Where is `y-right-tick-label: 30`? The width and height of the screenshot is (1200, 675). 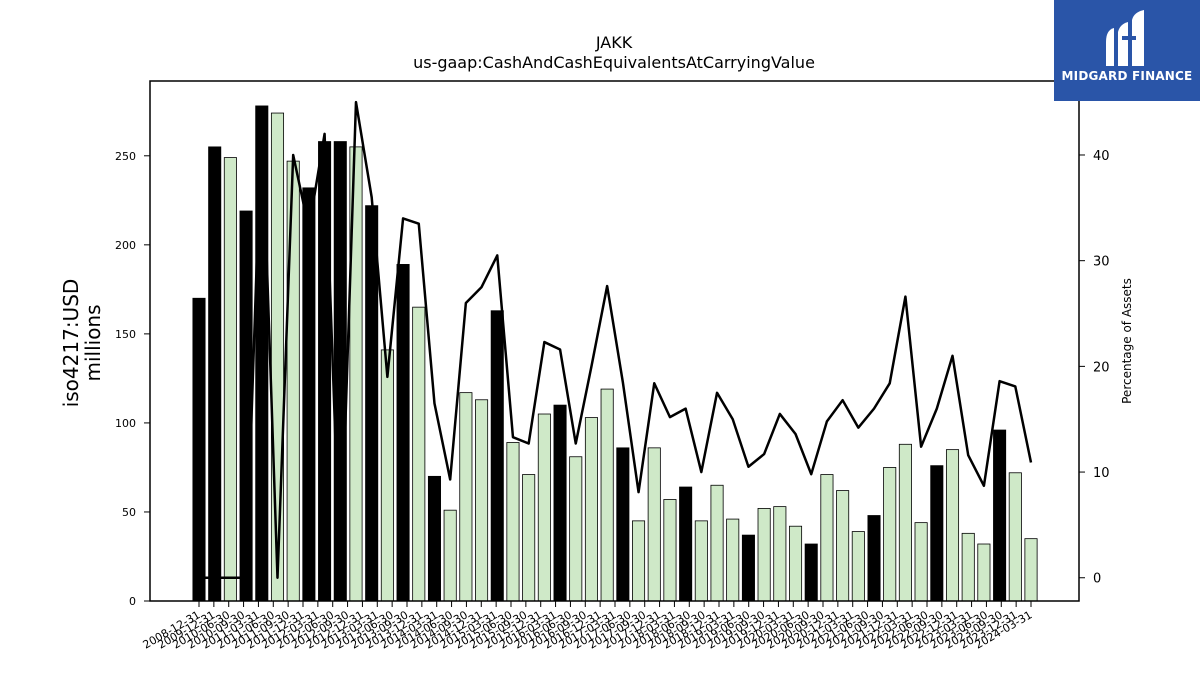 y-right-tick-label: 30 is located at coordinates (1101, 262).